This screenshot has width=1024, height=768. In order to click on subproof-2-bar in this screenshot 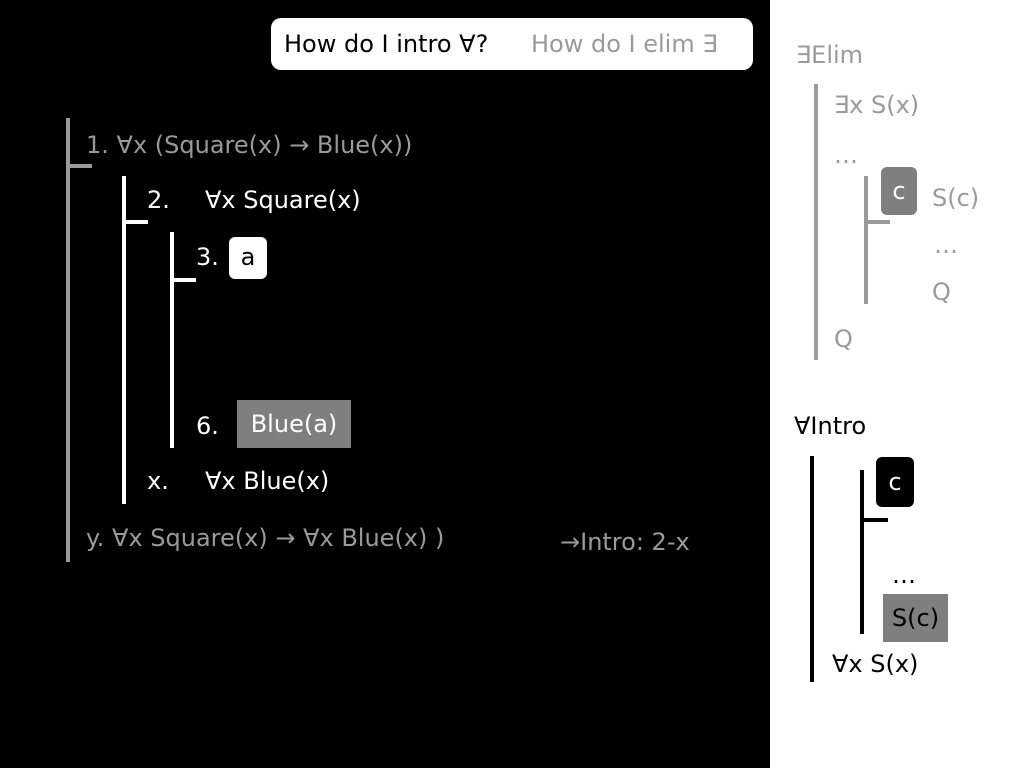, I will do `click(124, 340)`.